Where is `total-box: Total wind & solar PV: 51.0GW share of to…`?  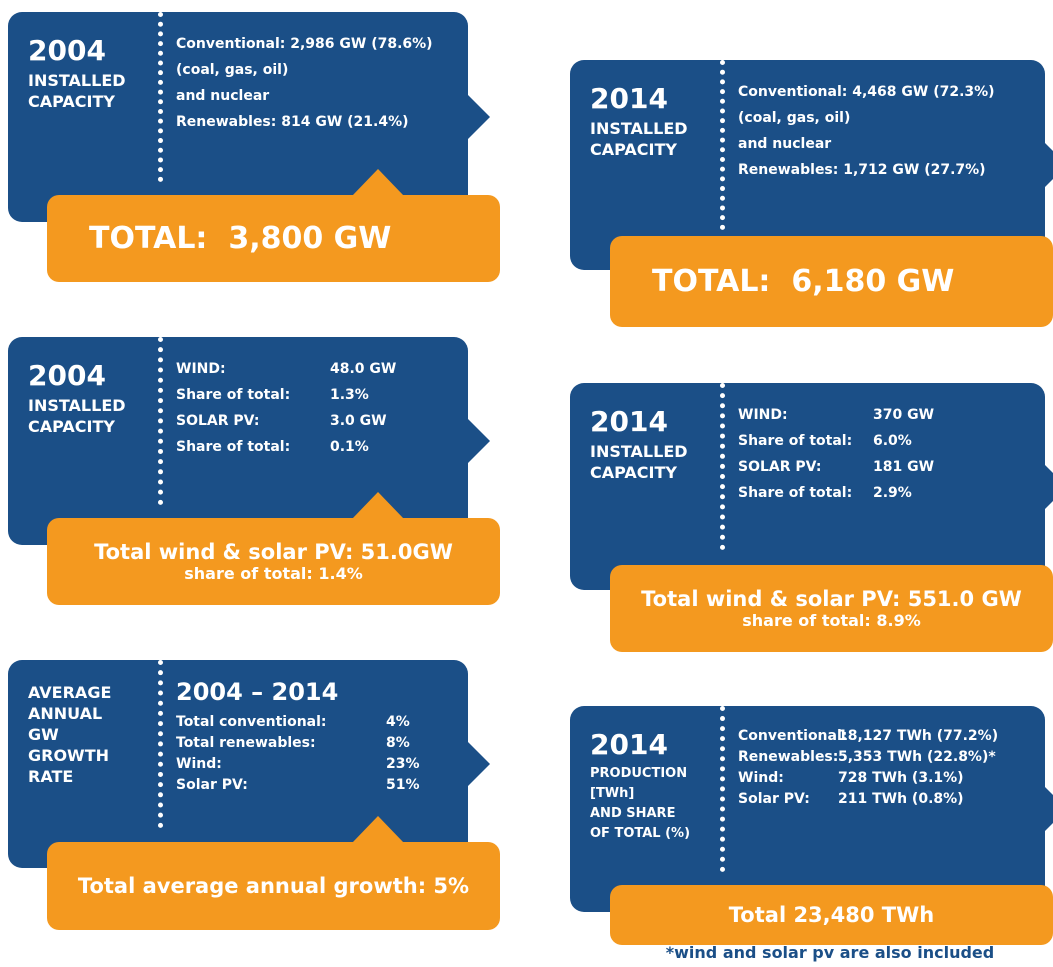 total-box: Total wind & solar PV: 51.0GW share of to… is located at coordinates (273, 561).